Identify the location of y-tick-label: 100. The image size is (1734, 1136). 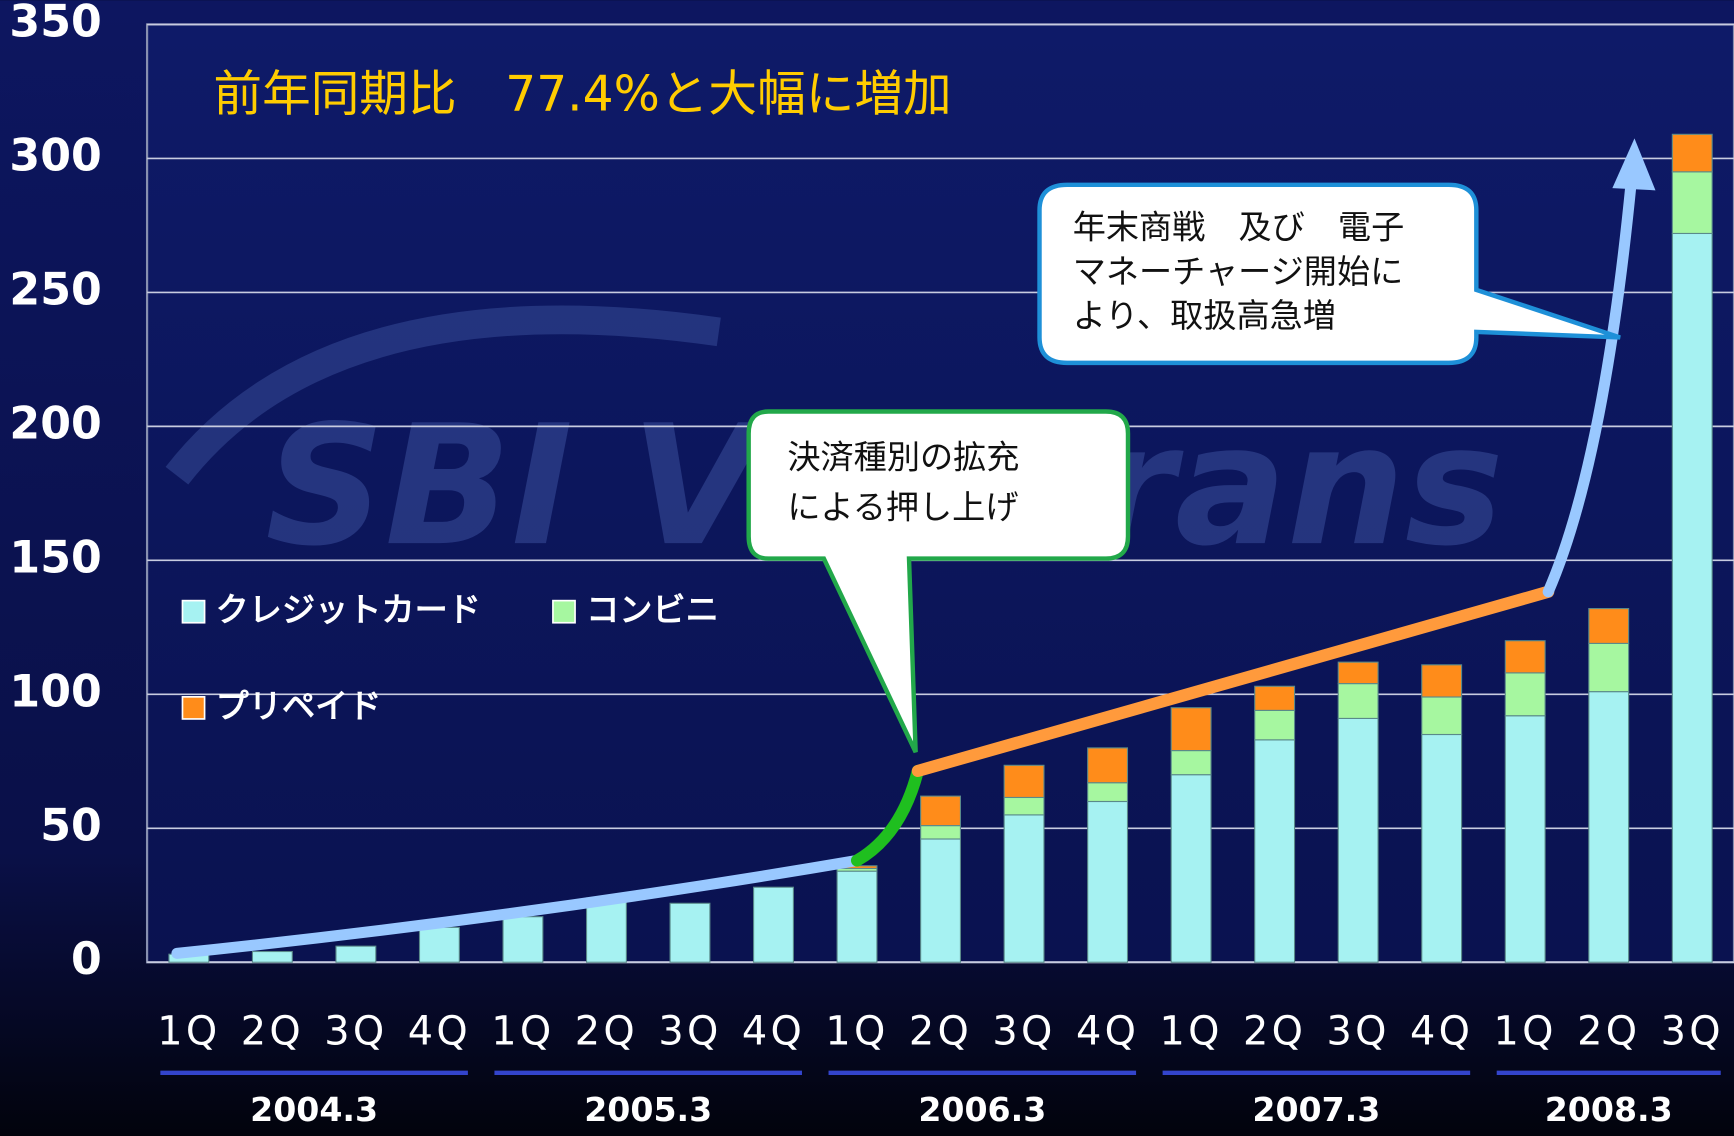
(55, 691).